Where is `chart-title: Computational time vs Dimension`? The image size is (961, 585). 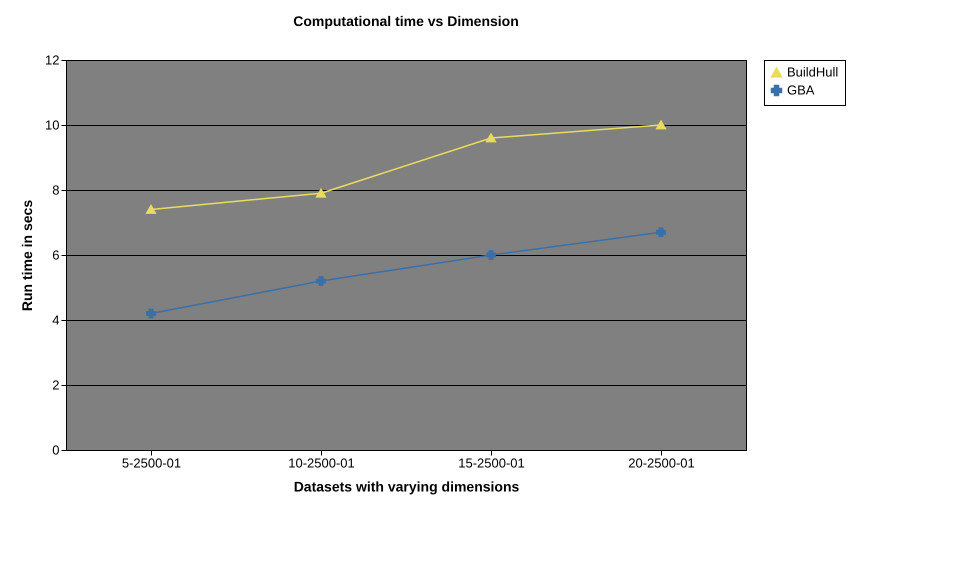
chart-title: Computational time vs Dimension is located at coordinates (406, 21).